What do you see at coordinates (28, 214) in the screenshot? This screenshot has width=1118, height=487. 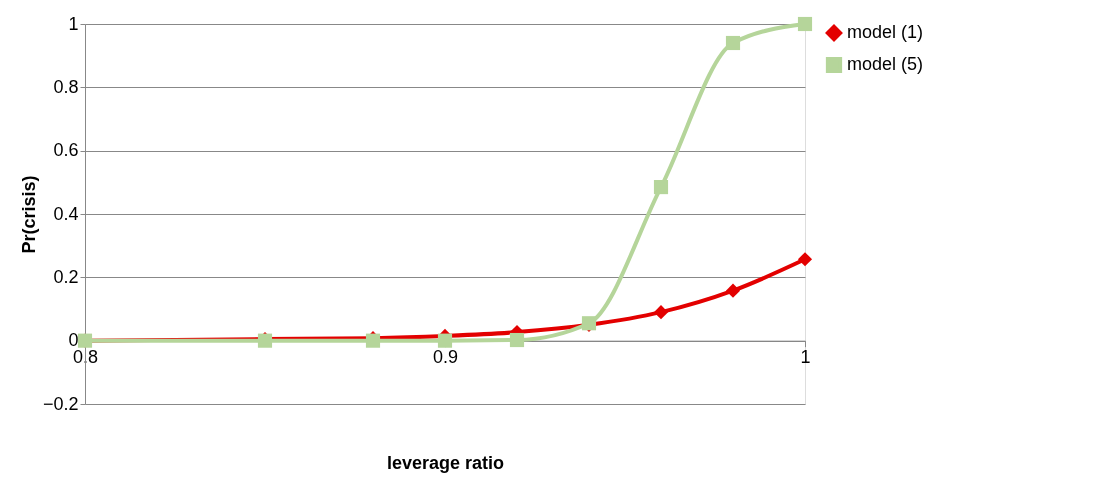 I see `y-axis-title: Pr(crisis)` at bounding box center [28, 214].